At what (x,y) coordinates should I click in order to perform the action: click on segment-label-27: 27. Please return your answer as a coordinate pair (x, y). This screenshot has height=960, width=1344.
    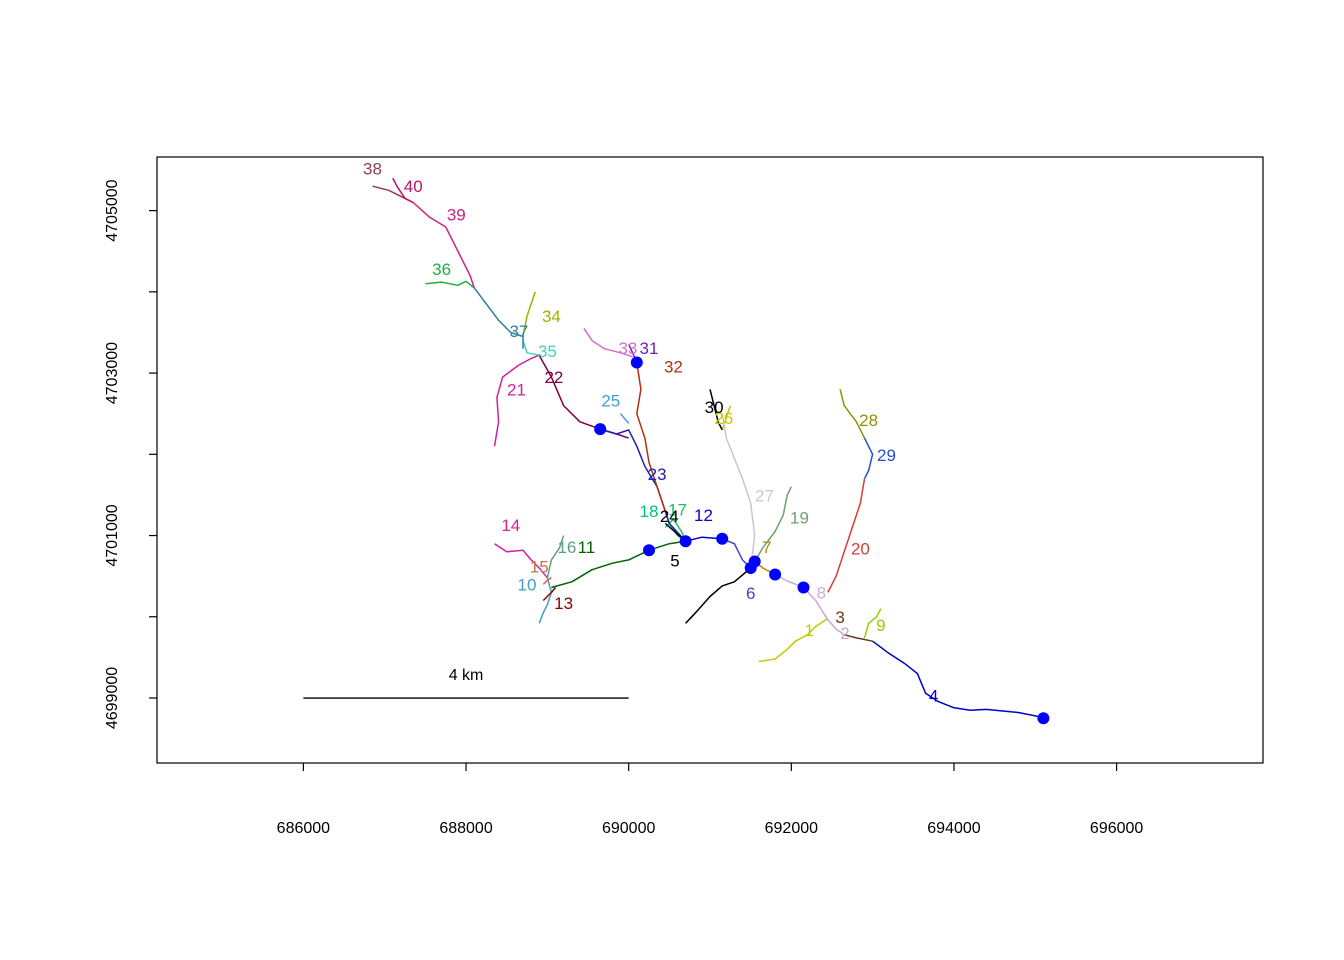
    Looking at the image, I should click on (764, 496).